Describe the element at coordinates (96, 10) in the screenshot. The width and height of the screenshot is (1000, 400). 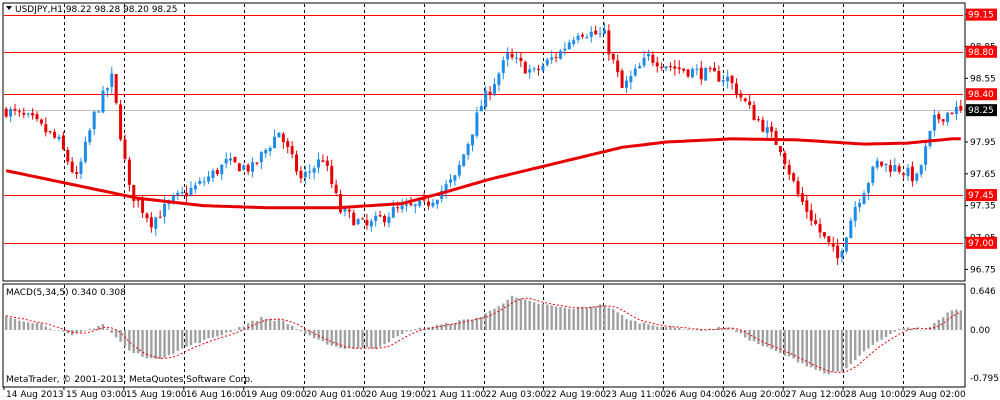
I see `price-panel-header: USDJPY,H1 98.22 98.28 98.20 98.25` at that location.